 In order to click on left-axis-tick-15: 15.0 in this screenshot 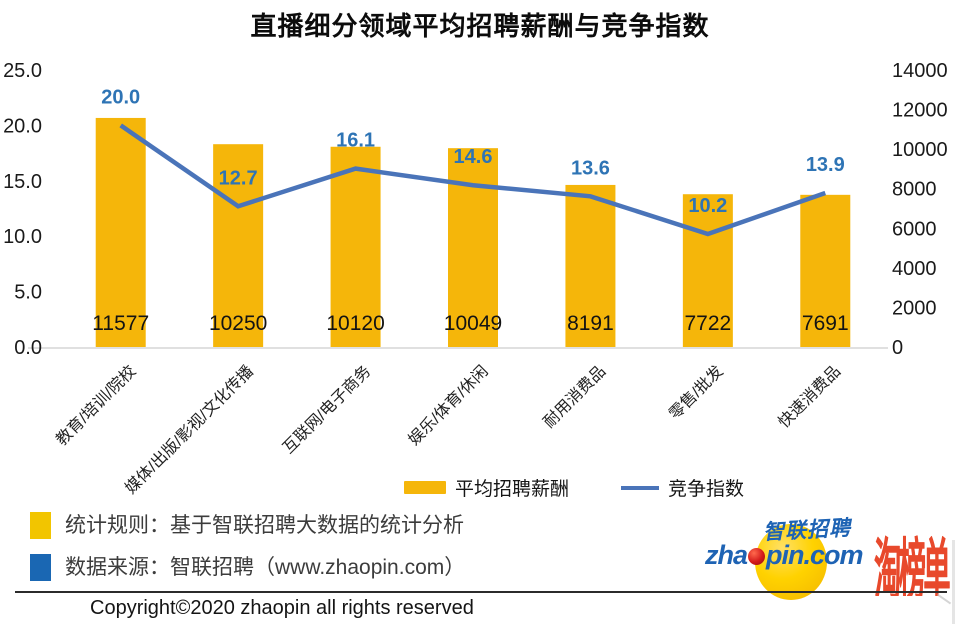, I will do `click(22, 182)`.